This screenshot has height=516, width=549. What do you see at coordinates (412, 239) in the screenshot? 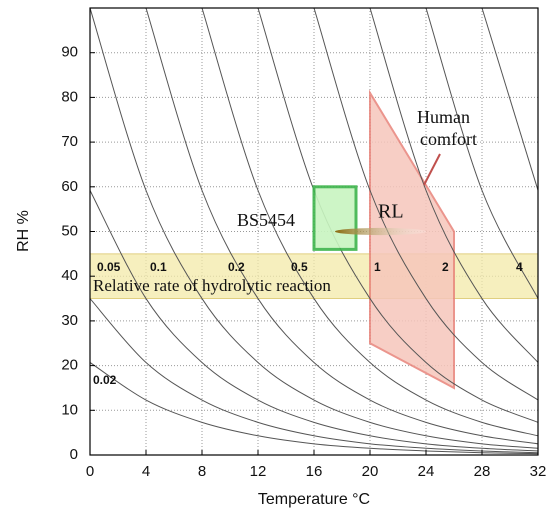
I see `comfort-region` at bounding box center [412, 239].